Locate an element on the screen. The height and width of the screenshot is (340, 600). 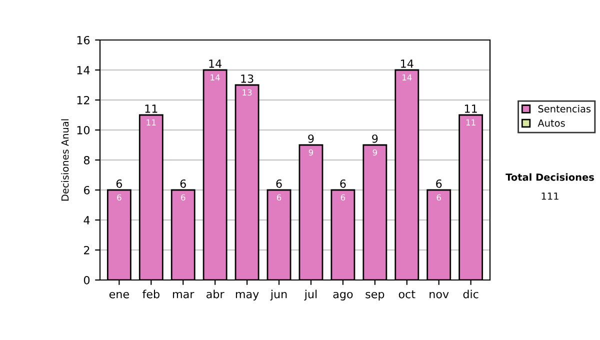
y-tick-label: 4 is located at coordinates (87, 220).